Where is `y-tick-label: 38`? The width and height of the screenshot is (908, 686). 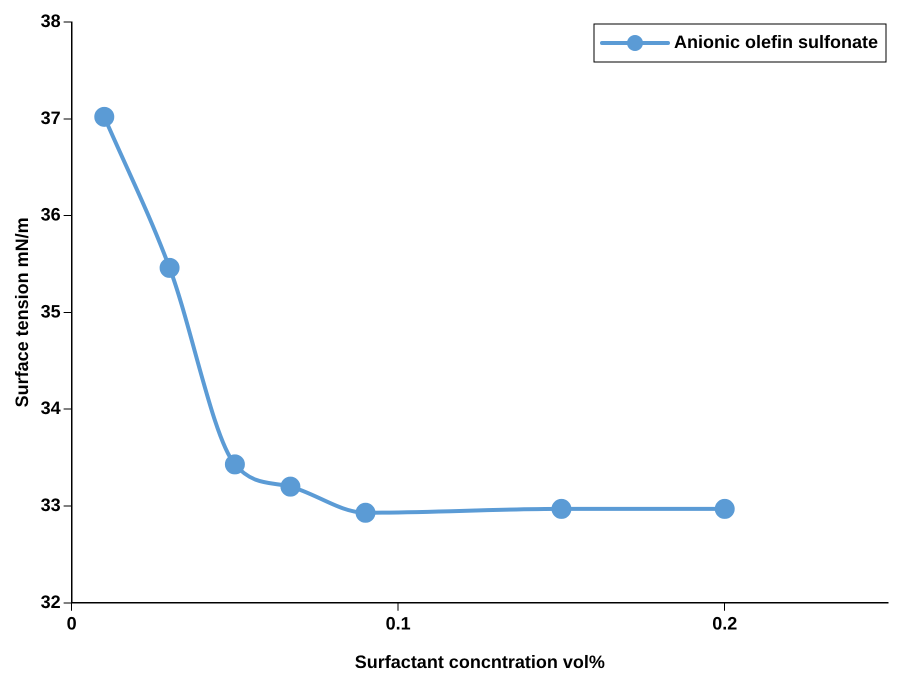
y-tick-label: 38 is located at coordinates (50, 20).